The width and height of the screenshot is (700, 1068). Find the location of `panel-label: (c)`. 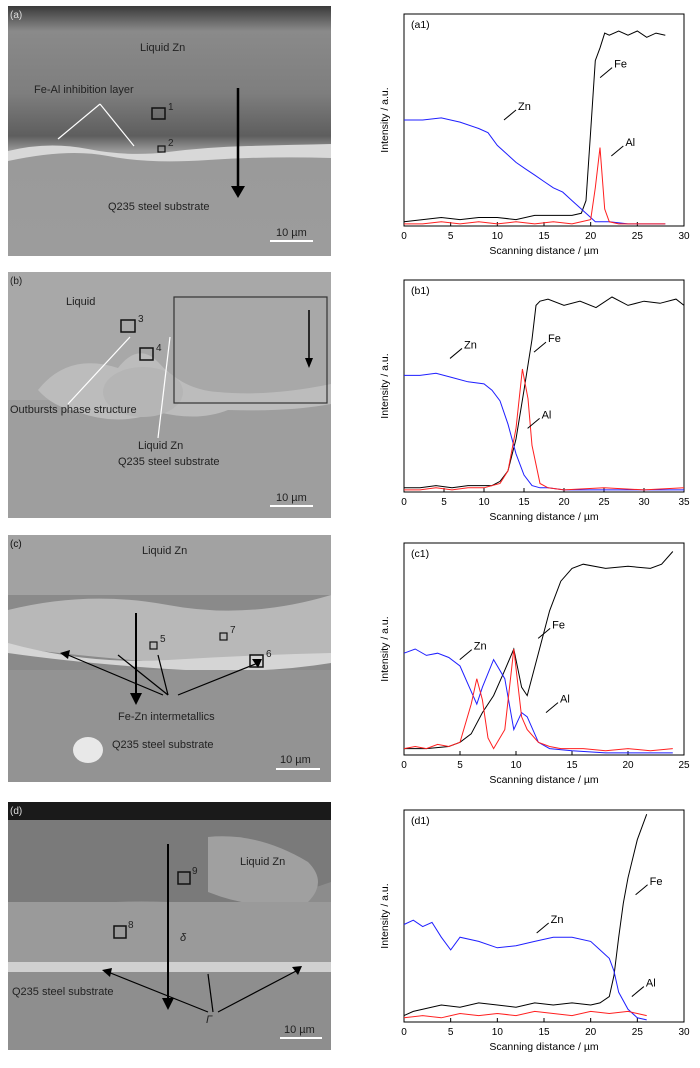

panel-label: (c) is located at coordinates (16, 544).